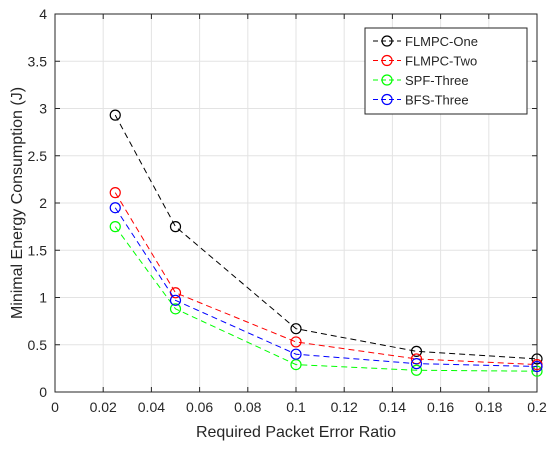 The height and width of the screenshot is (450, 550). What do you see at coordinates (441, 41) in the screenshot?
I see `legend-label: FLMPC-One` at bounding box center [441, 41].